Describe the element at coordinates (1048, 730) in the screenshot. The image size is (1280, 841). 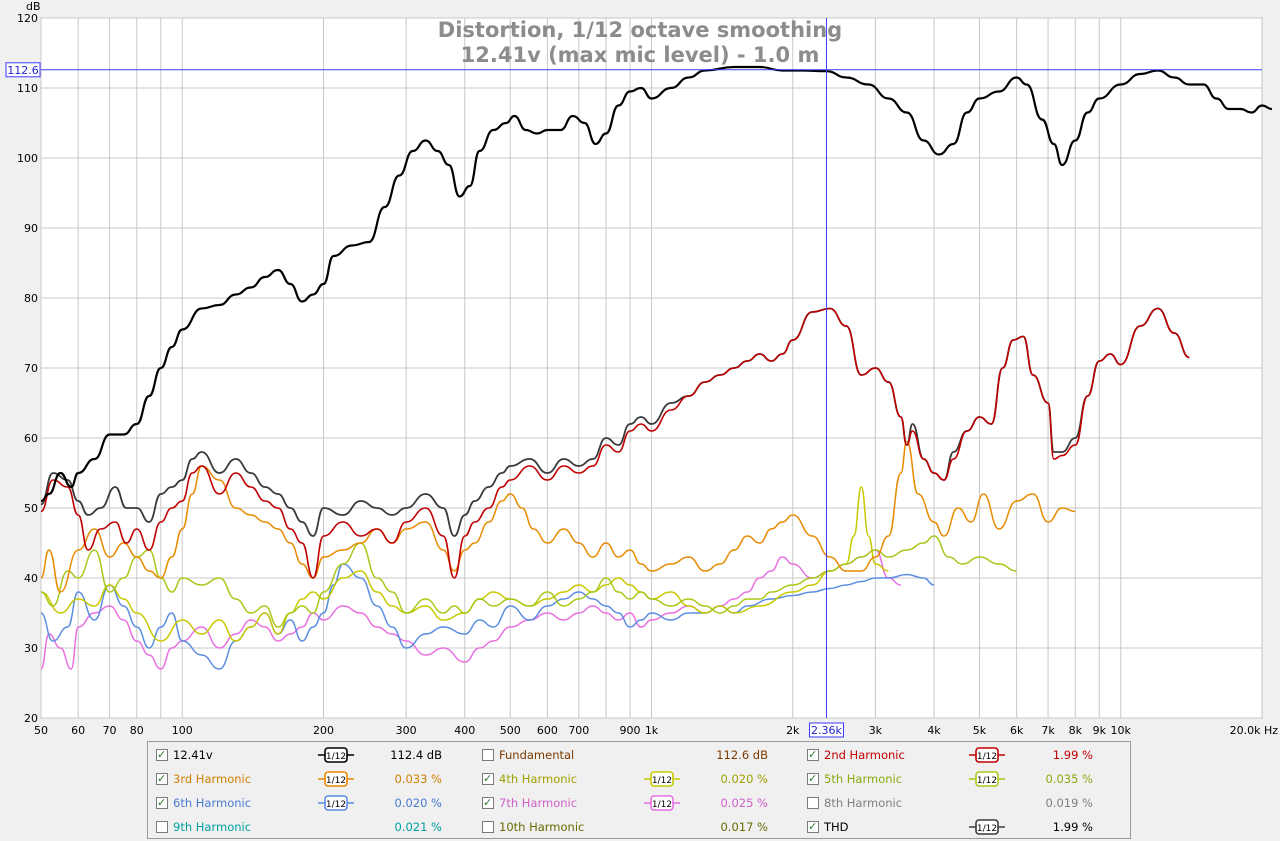
I see `x-tick-label: 7k` at that location.